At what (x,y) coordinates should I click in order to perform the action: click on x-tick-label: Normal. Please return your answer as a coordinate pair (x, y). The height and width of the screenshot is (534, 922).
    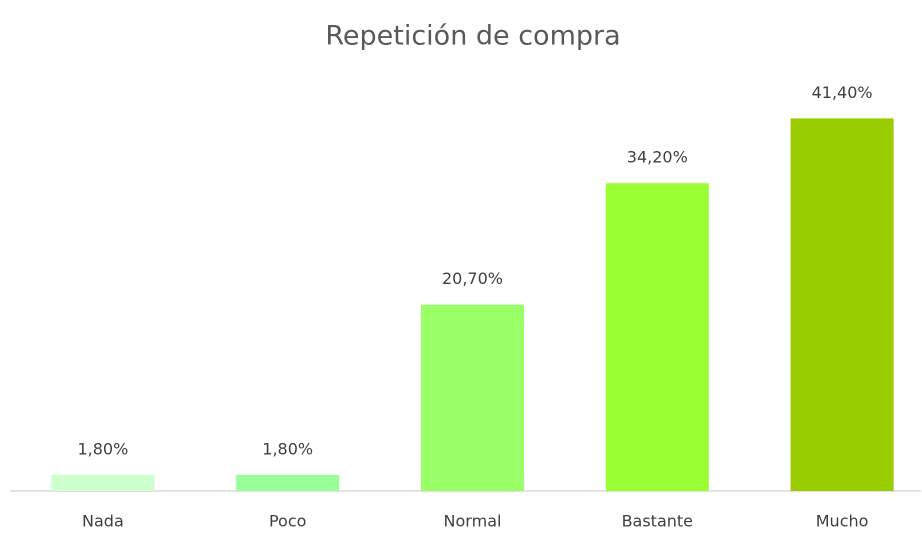
    Looking at the image, I should click on (473, 521).